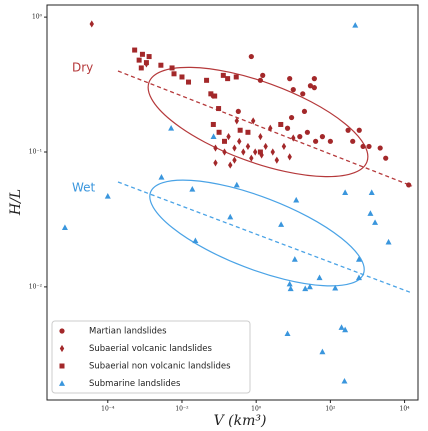  I want to click on x-tick-label: 10⁻², so click(182, 409).